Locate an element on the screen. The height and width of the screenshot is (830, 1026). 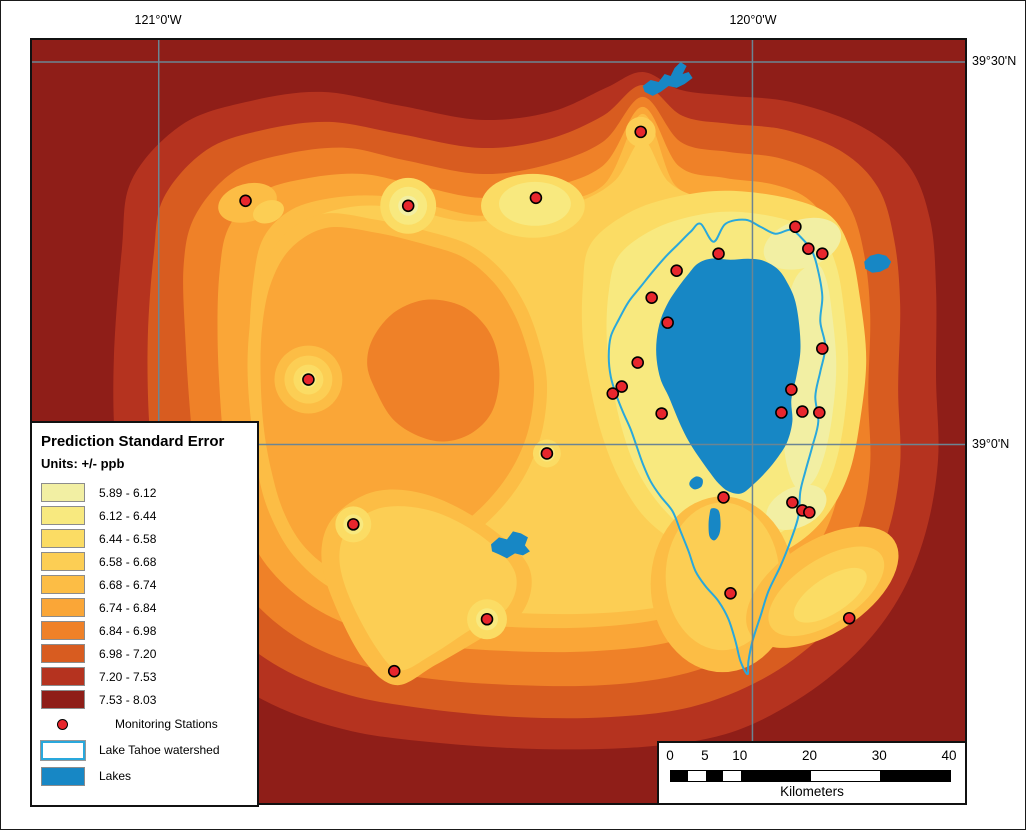
scale-tick-label: 40 is located at coordinates (949, 755).